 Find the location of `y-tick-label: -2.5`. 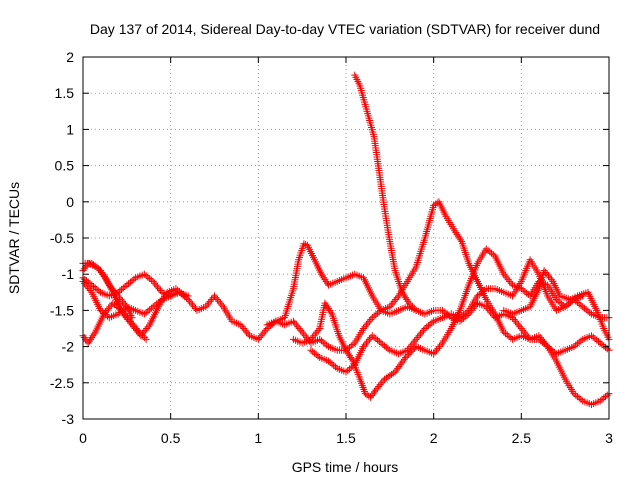

y-tick-label: -2.5 is located at coordinates (62, 383).